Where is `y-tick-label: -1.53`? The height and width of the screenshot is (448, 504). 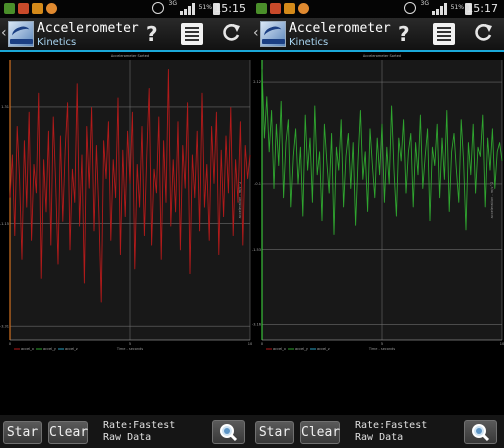 y-tick-label: -1.53 is located at coordinates (256, 250).